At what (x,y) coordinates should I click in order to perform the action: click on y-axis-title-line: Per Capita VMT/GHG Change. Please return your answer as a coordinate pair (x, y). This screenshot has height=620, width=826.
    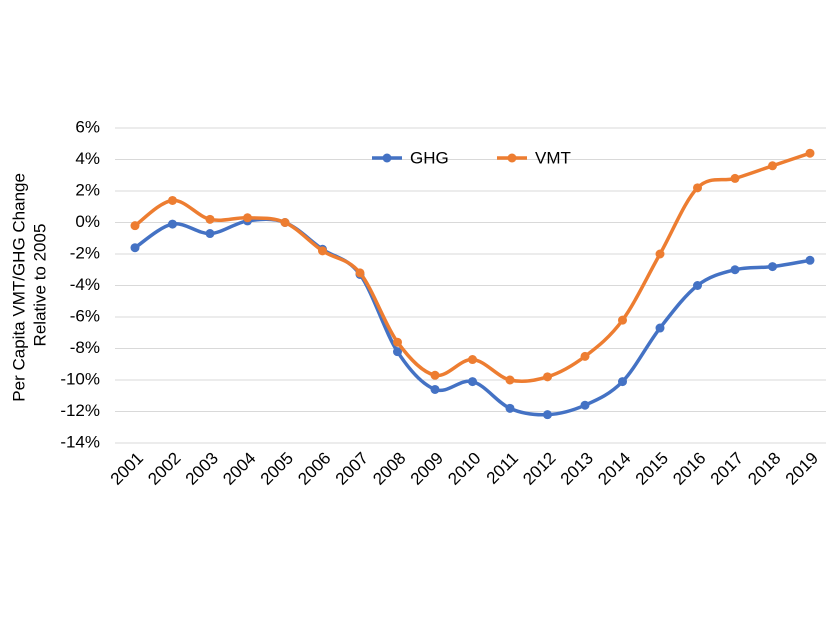
    Looking at the image, I should click on (19, 287).